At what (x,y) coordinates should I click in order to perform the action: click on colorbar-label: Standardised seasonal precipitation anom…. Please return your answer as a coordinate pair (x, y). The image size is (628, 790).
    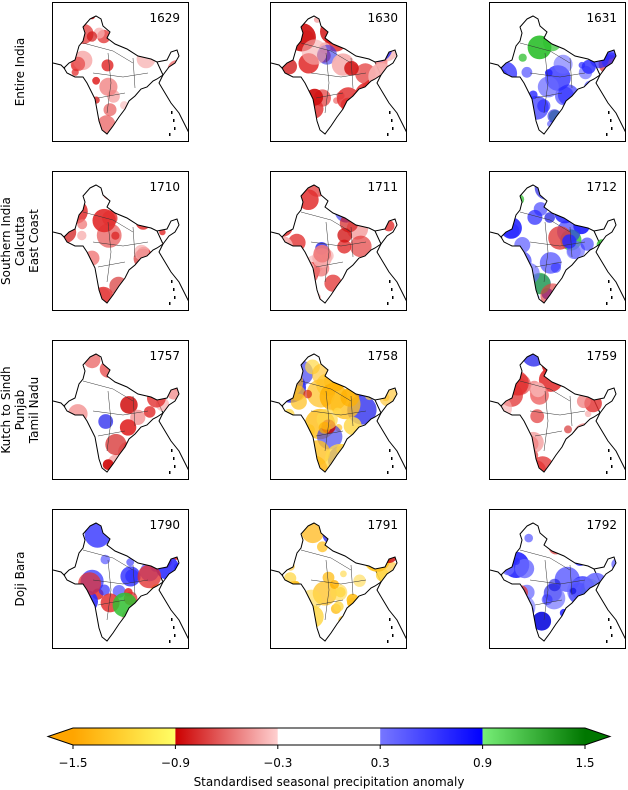
    Looking at the image, I should click on (329, 782).